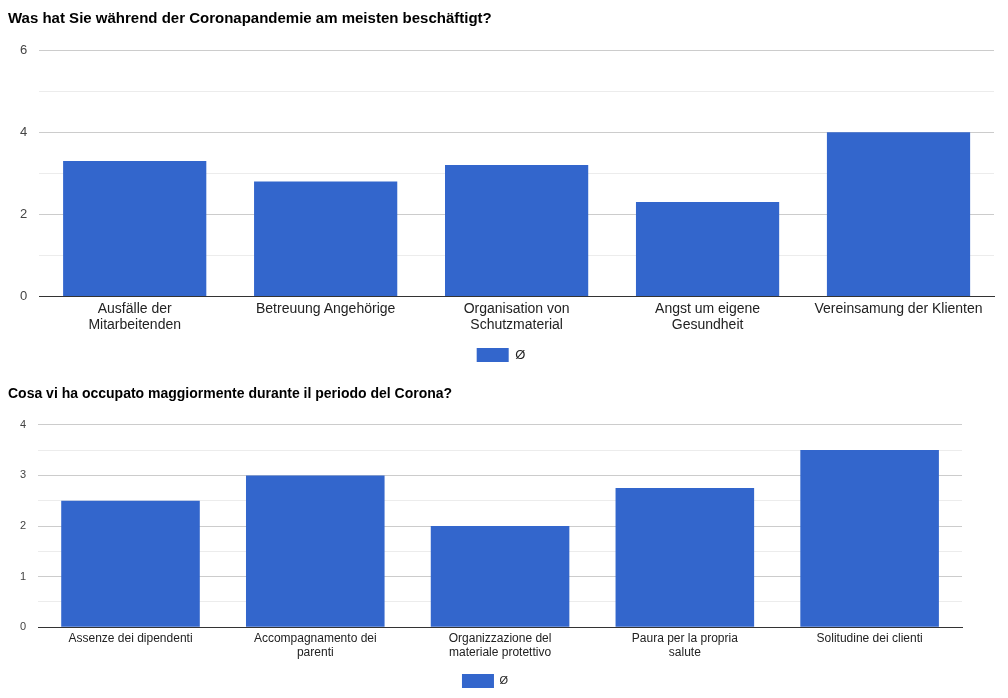 The image size is (1008, 698). Describe the element at coordinates (869, 637) in the screenshot. I see `x-tick-label: Solitudine dei clienti` at that location.